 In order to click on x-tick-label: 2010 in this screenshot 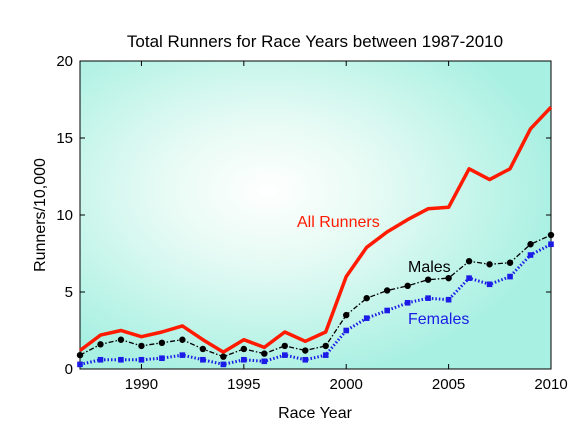, I will do `click(550, 384)`.